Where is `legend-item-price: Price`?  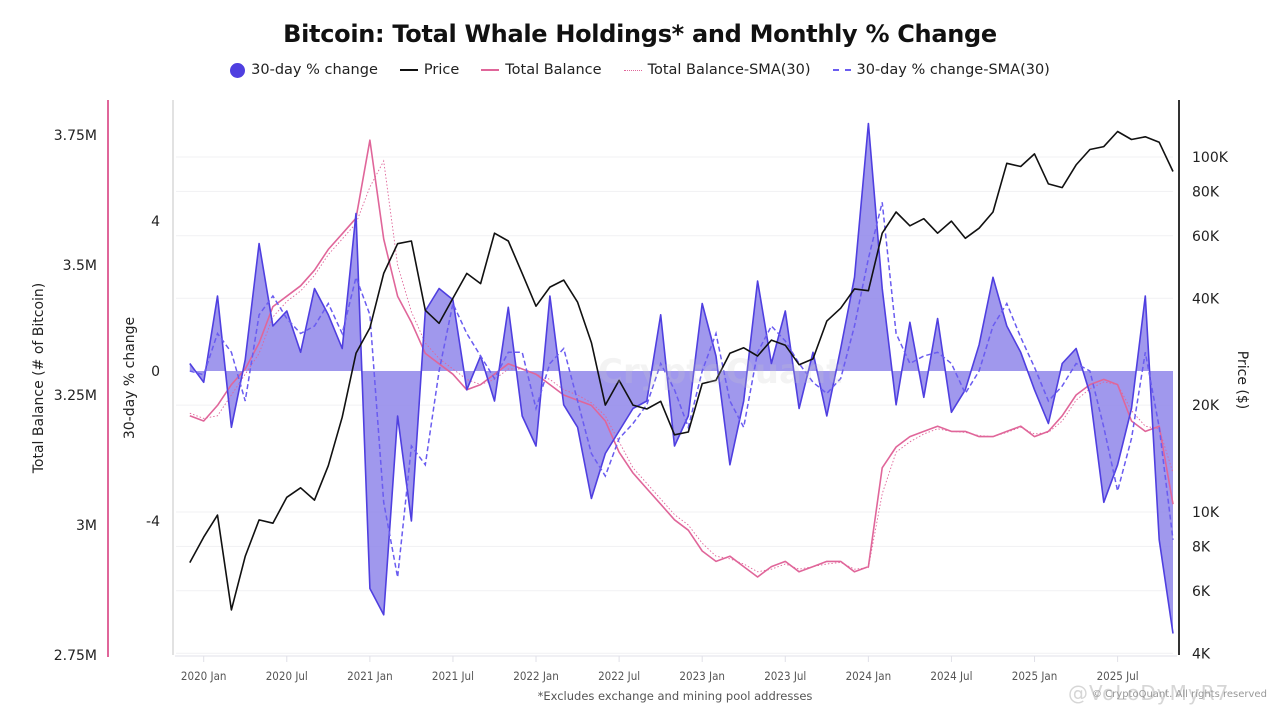
legend-item-price: Price is located at coordinates (429, 70).